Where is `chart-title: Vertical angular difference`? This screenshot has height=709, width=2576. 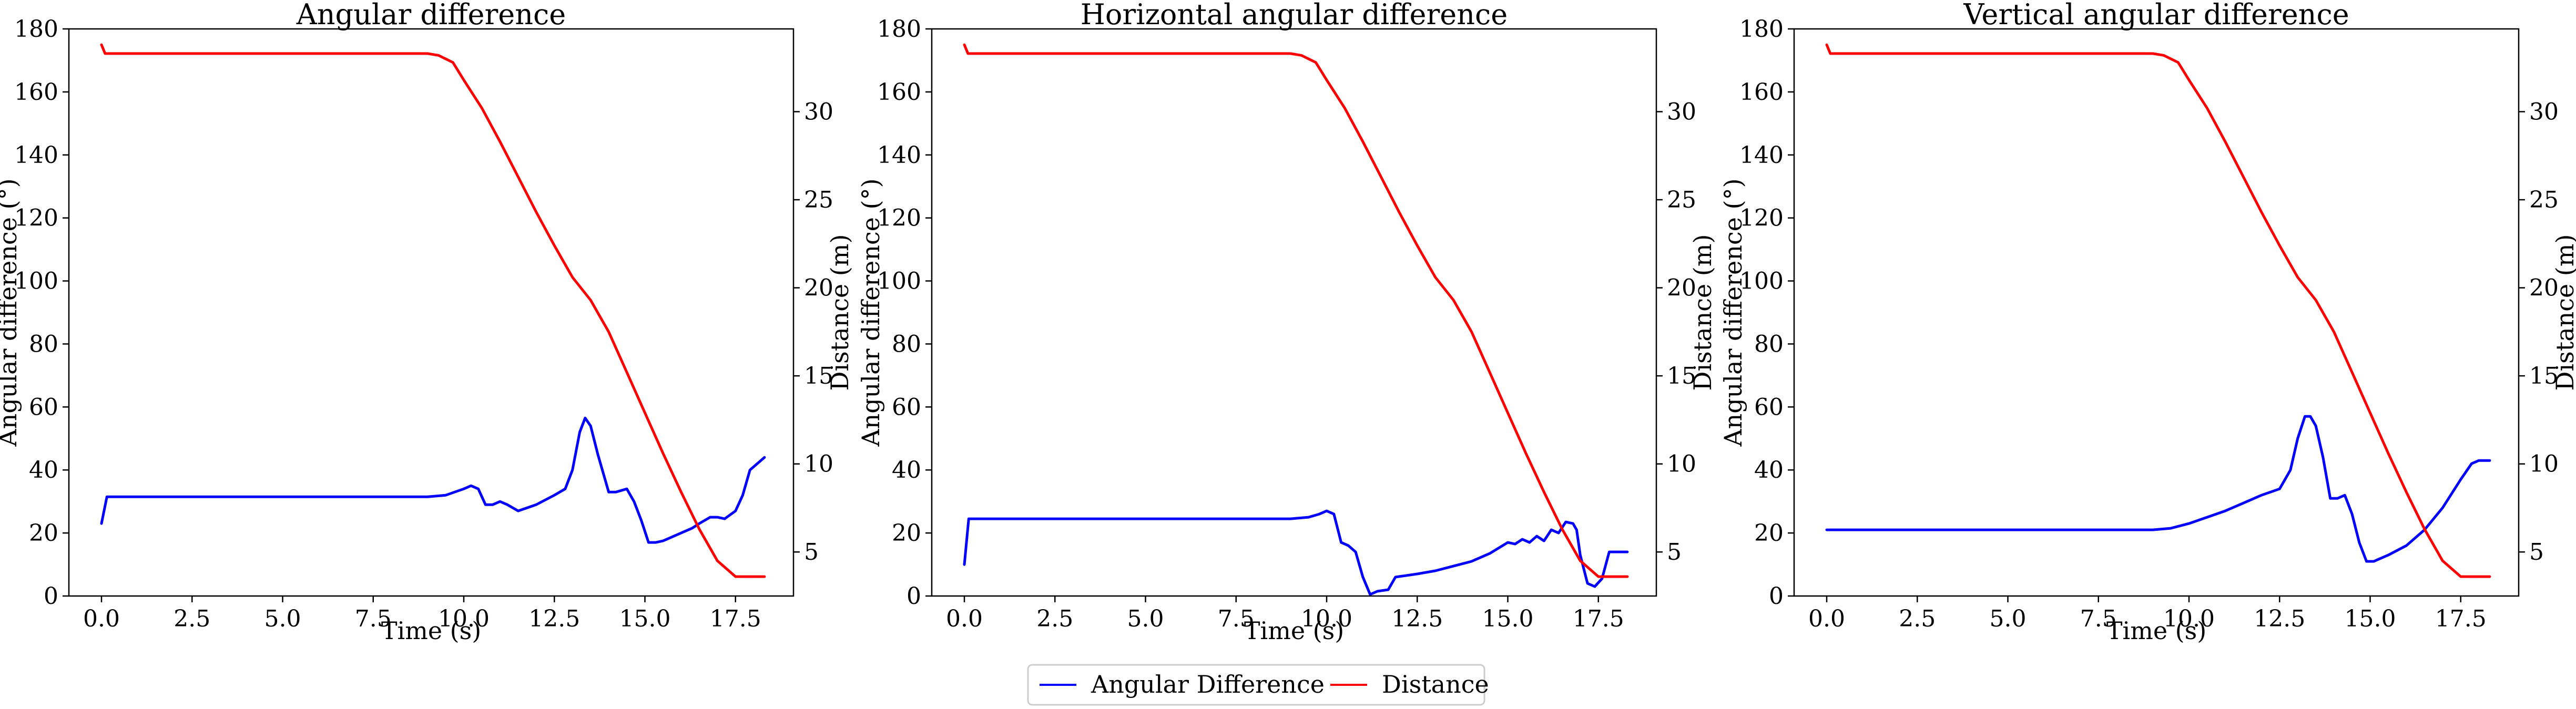 chart-title: Vertical angular difference is located at coordinates (2156, 15).